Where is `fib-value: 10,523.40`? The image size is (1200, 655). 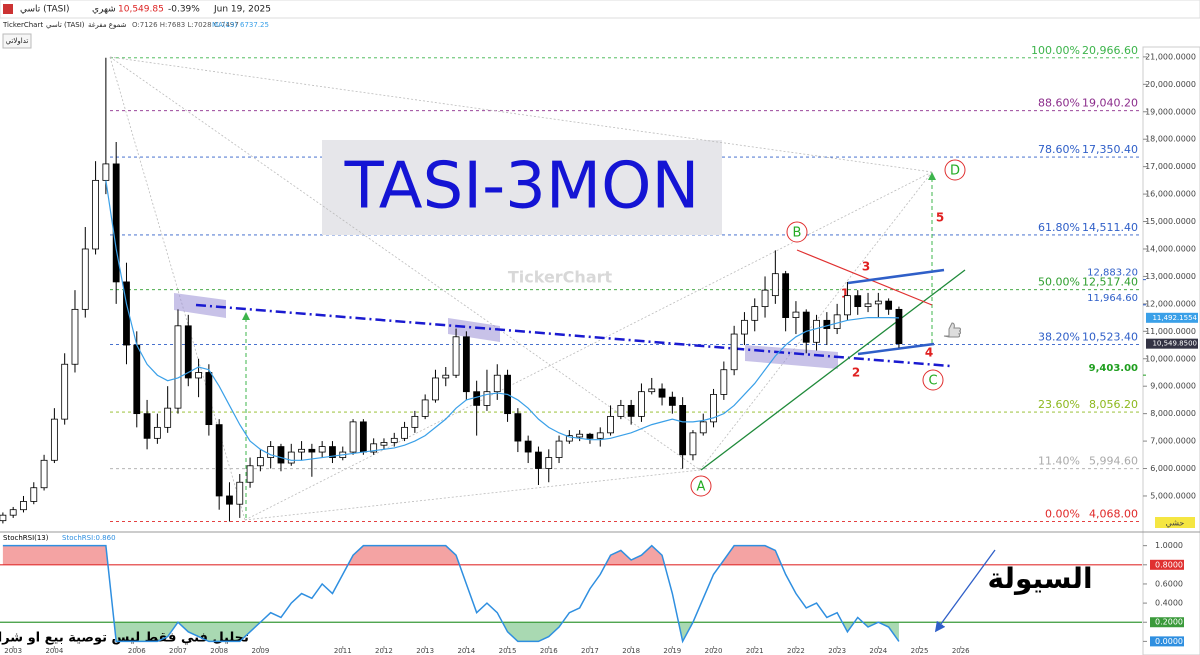
fib-value: 10,523.40 is located at coordinates (1110, 336).